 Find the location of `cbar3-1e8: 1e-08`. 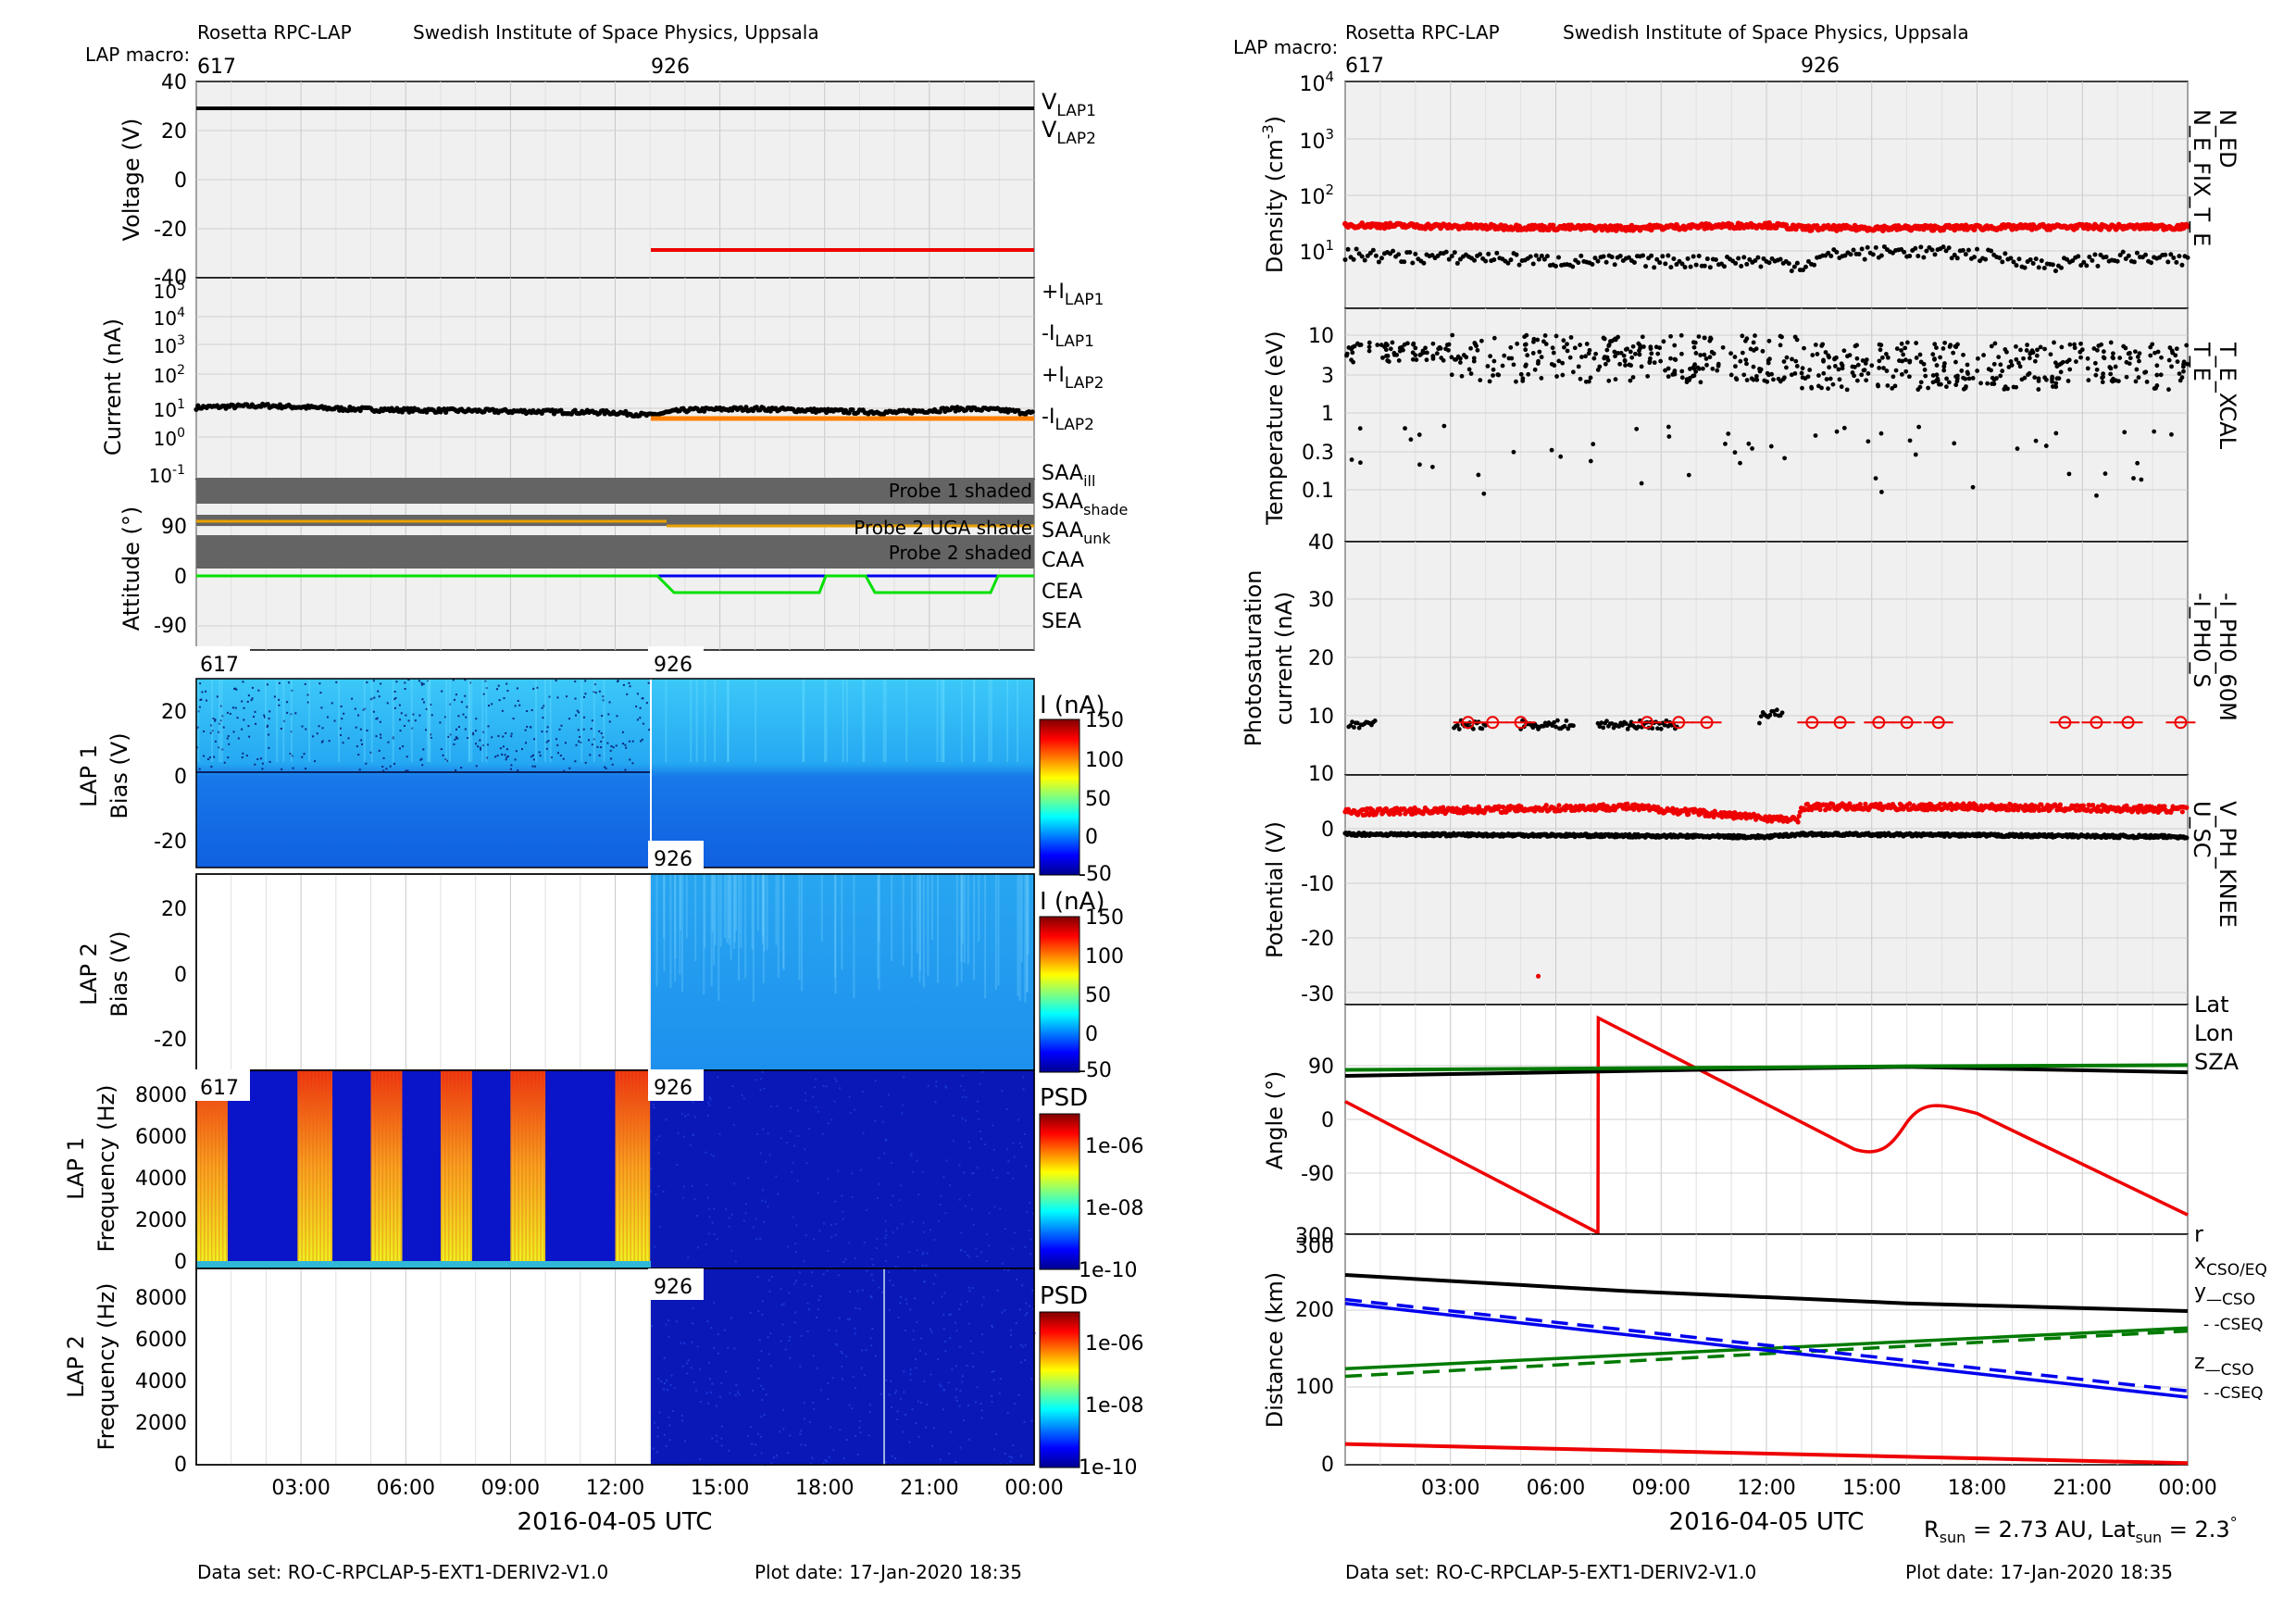

cbar3-1e8: 1e-08 is located at coordinates (1114, 1208).